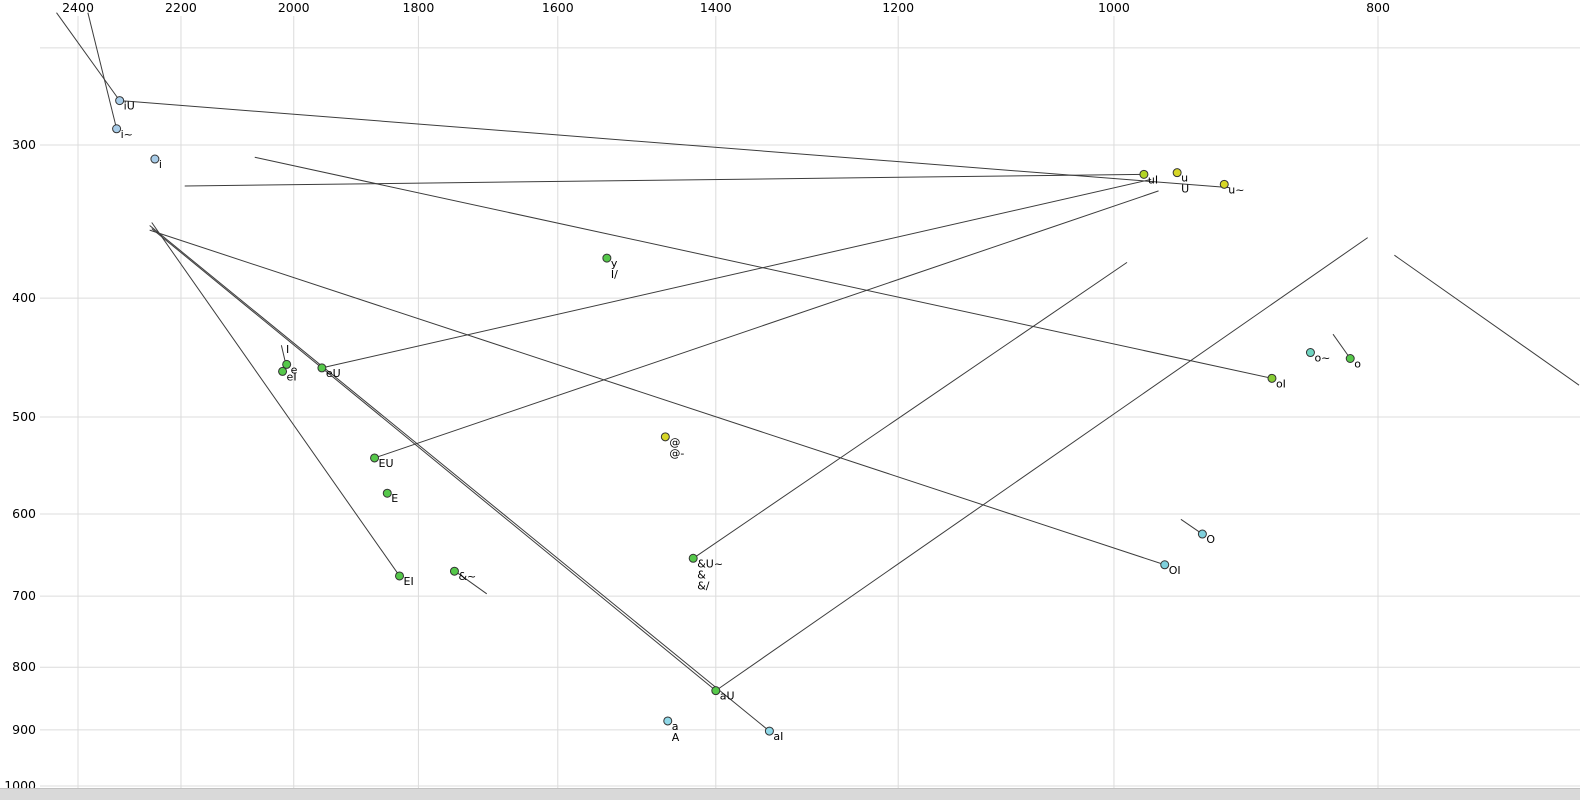 Image resolution: width=1580 pixels, height=800 pixels. What do you see at coordinates (117, 129) in the screenshot?
I see `vowel-point-i-nas` at bounding box center [117, 129].